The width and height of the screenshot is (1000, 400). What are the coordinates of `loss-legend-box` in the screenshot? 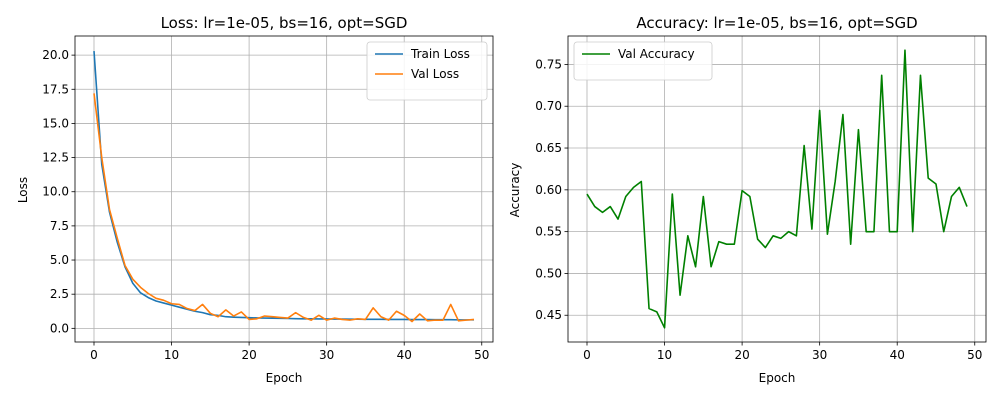 It's located at (427, 71).